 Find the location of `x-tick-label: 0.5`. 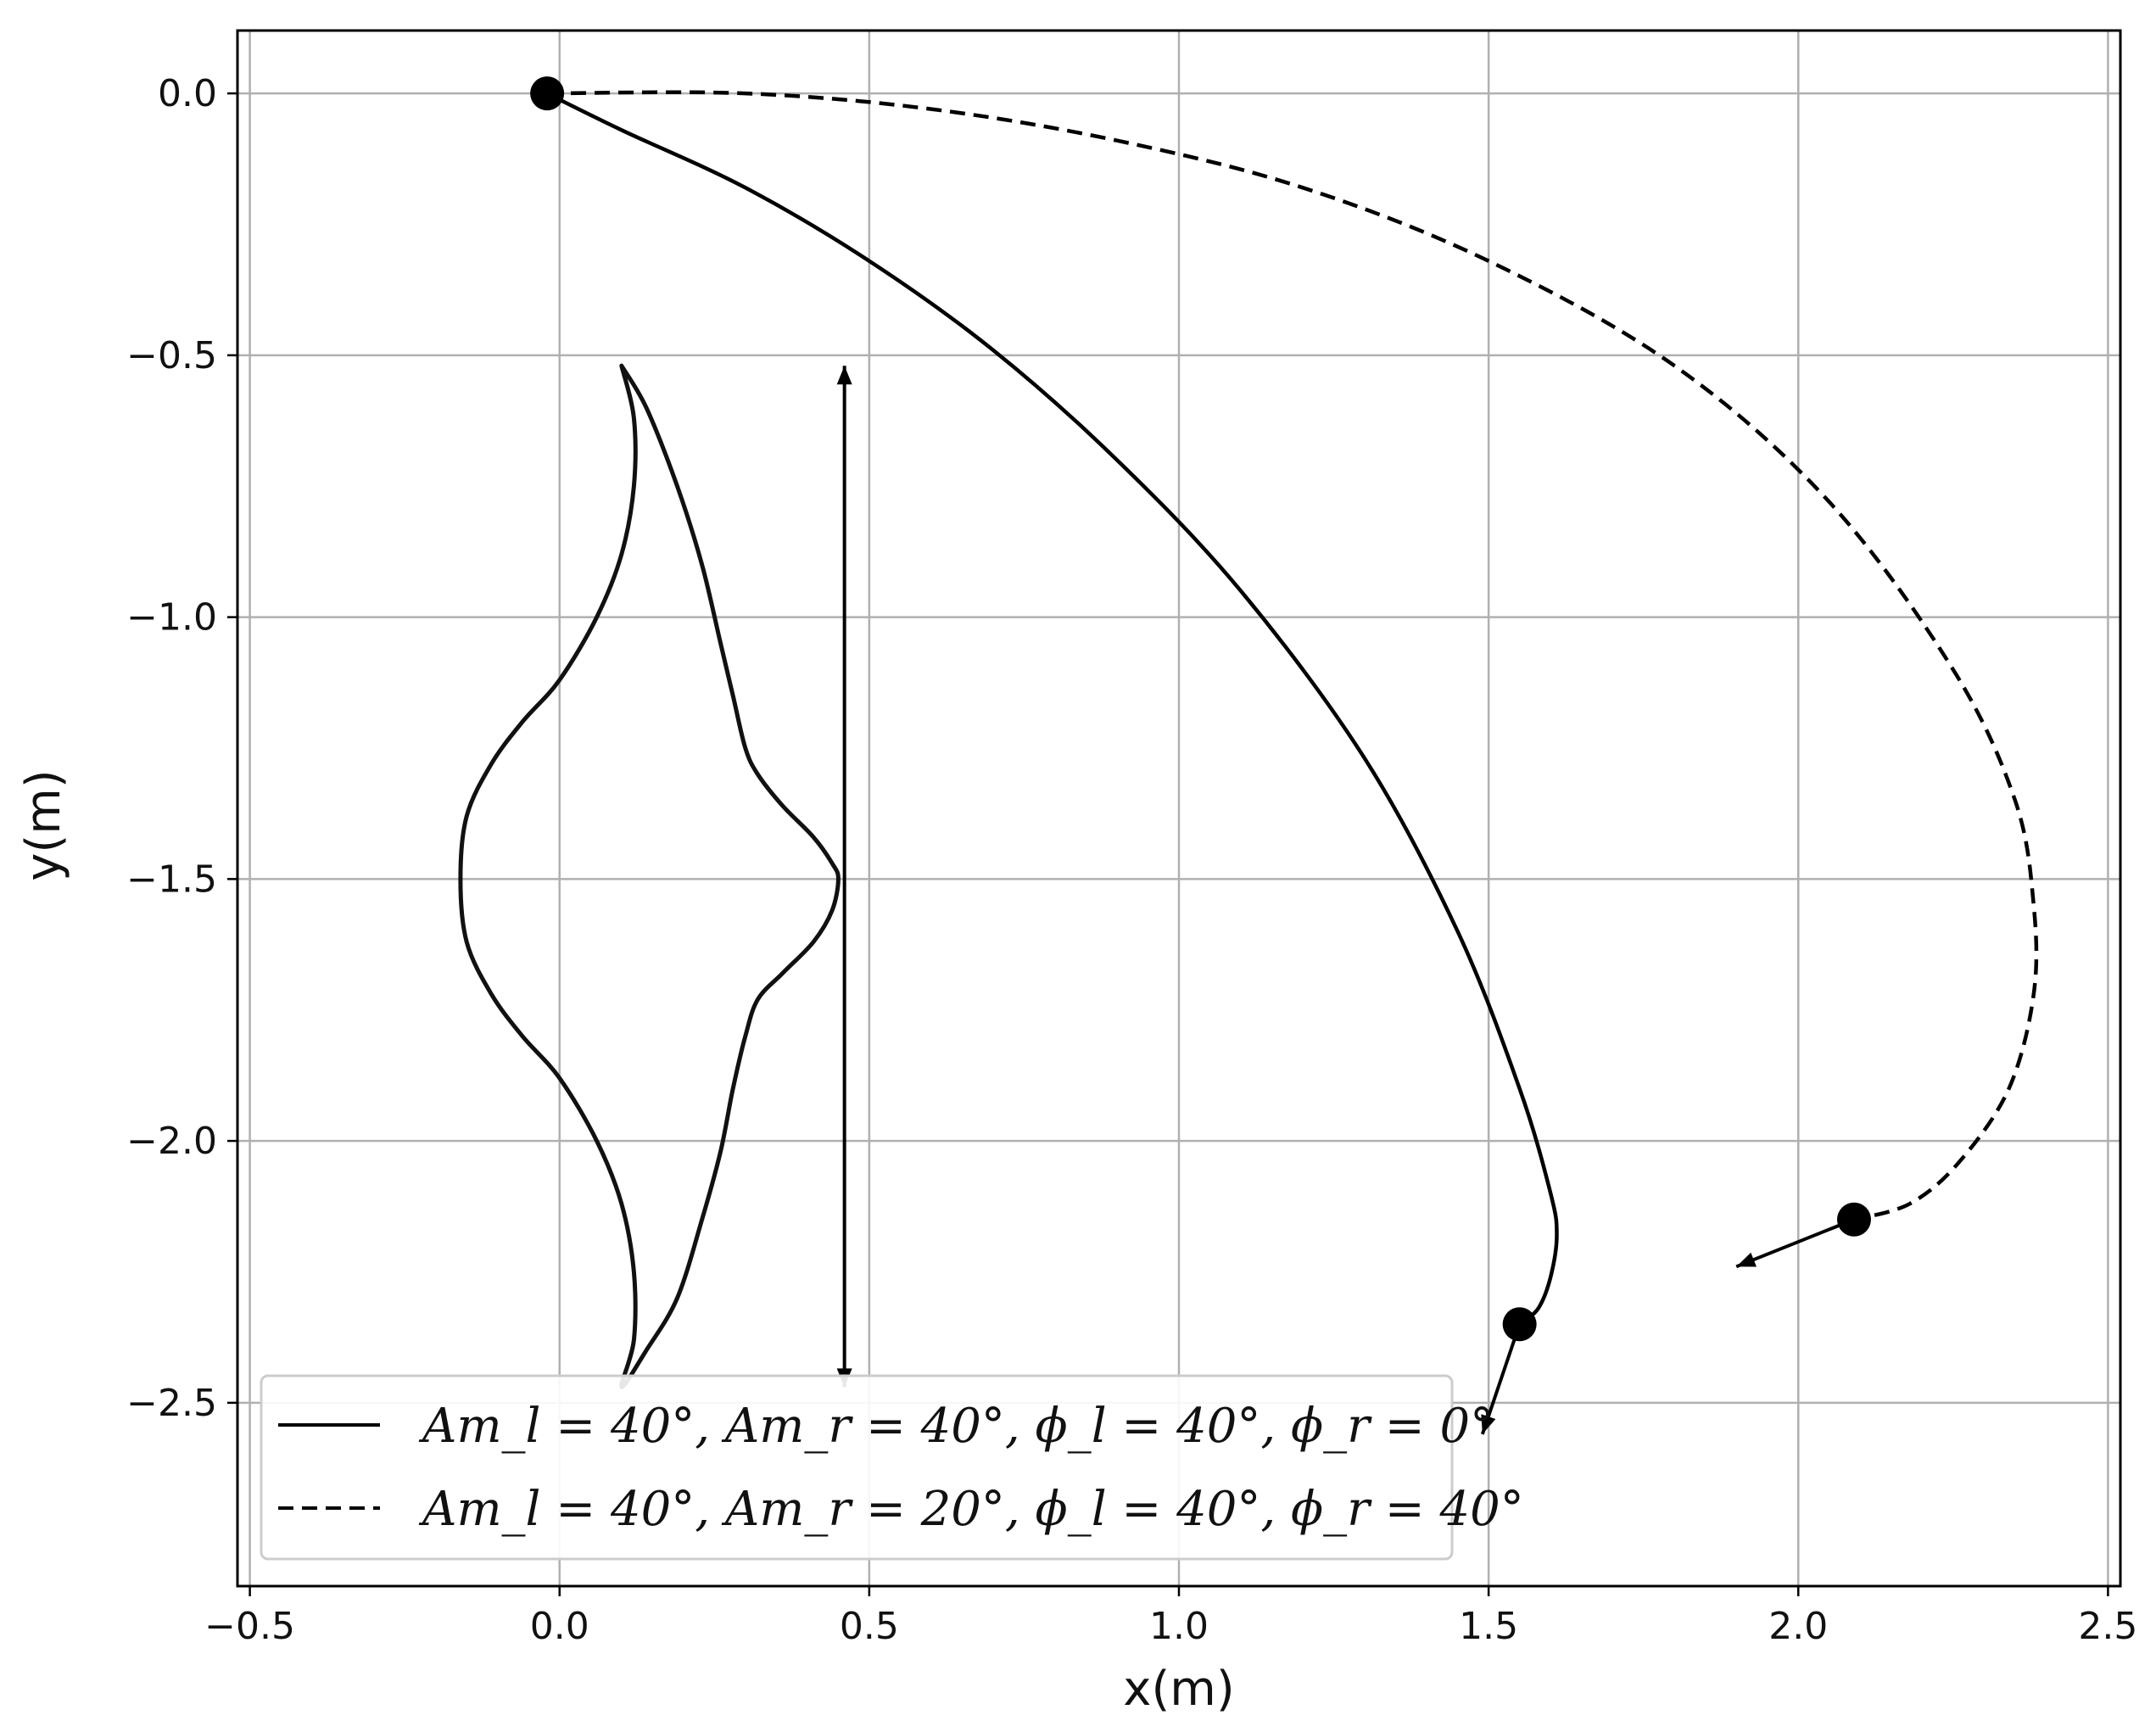

x-tick-label: 0.5 is located at coordinates (870, 1626).